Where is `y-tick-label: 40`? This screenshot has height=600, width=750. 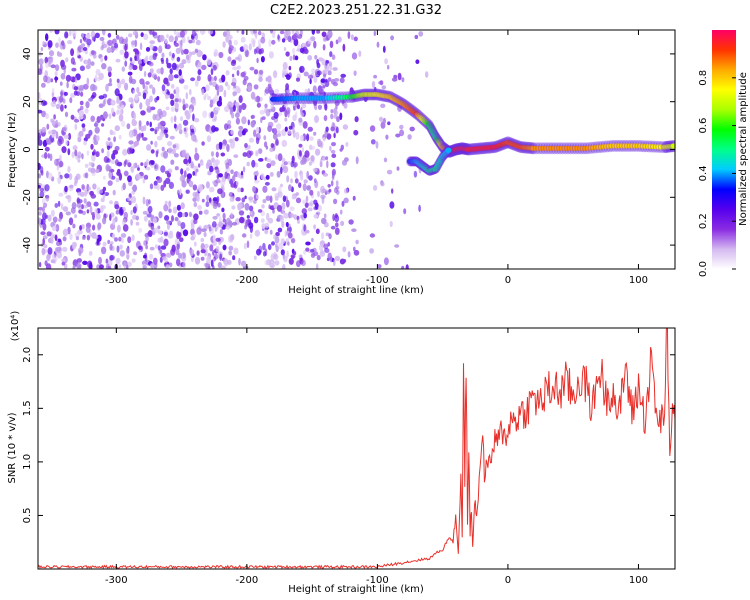 y-tick-label: 40 is located at coordinates (27, 54).